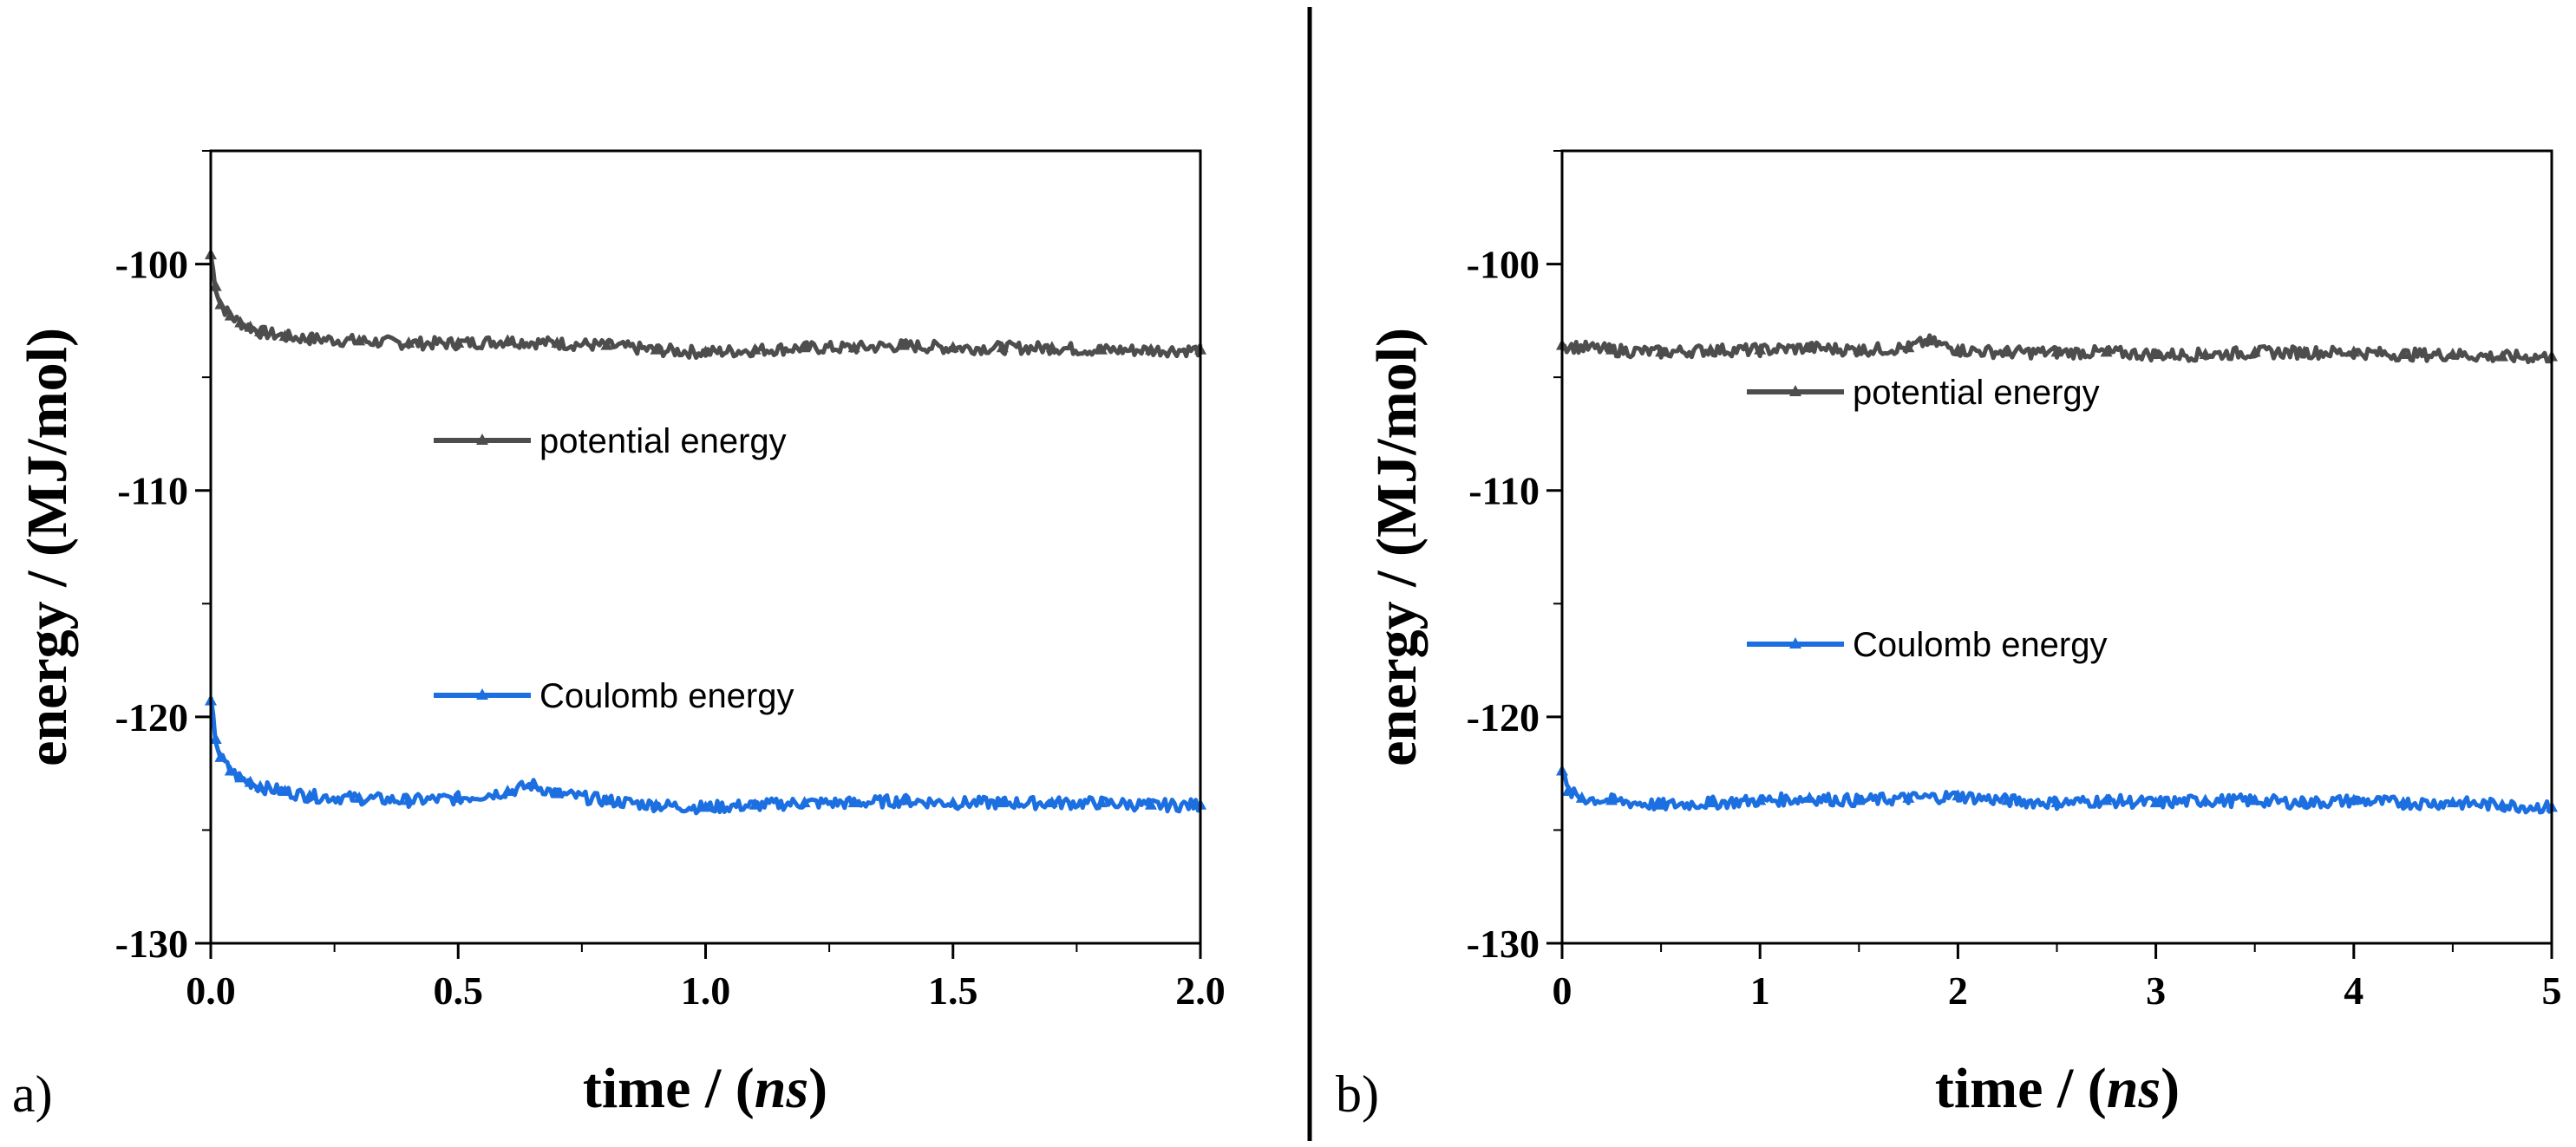 This screenshot has width=2576, height=1147. Describe the element at coordinates (1357, 1094) in the screenshot. I see `panel-label-b: b)` at that location.